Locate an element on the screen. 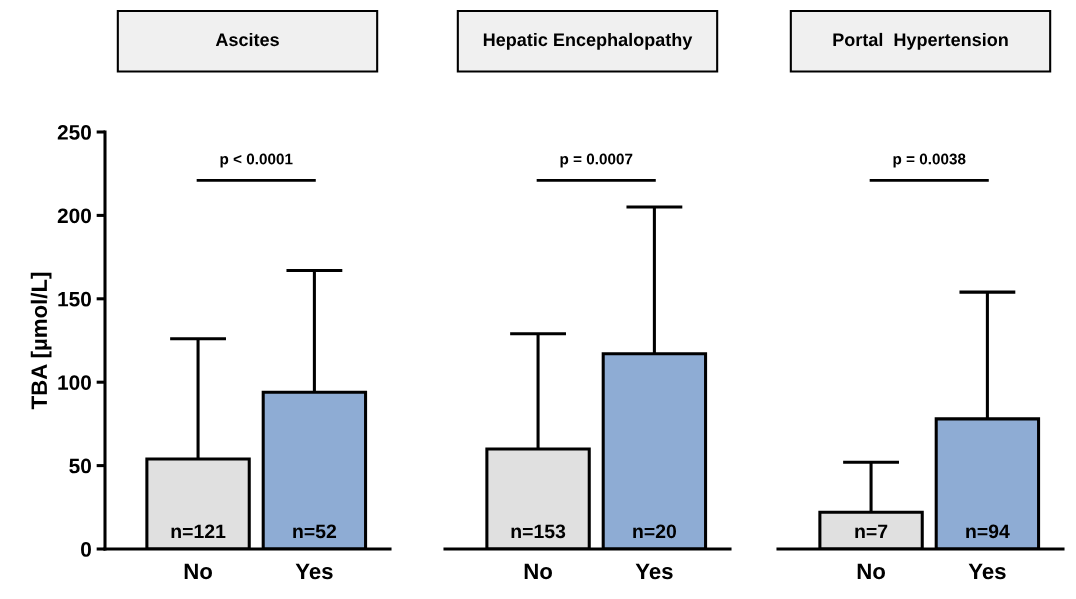 The image size is (1076, 599). annotation: n=153 is located at coordinates (538, 531).